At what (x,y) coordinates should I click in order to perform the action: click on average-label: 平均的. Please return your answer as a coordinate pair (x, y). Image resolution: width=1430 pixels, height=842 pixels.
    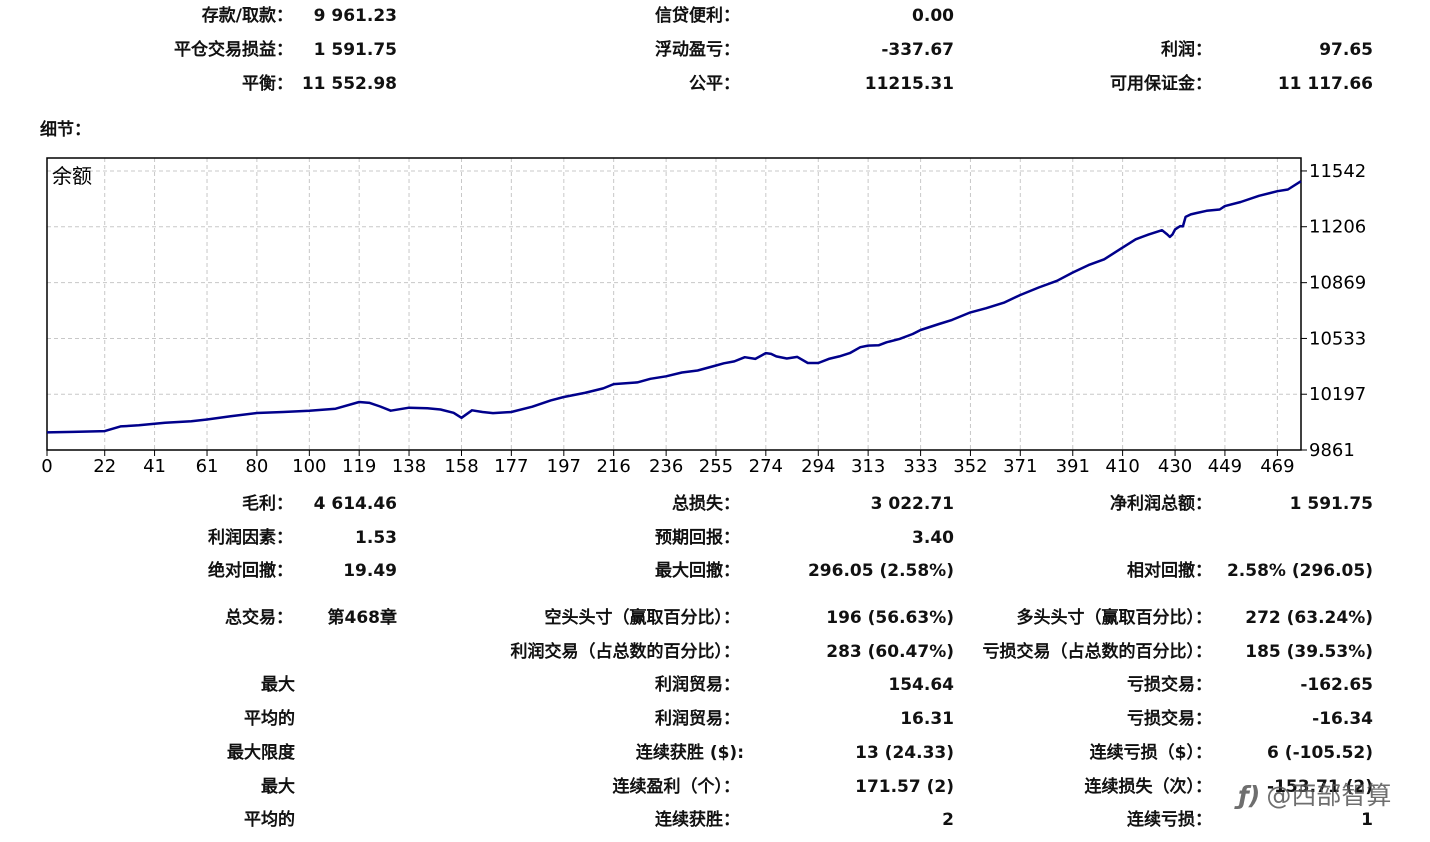
    Looking at the image, I should click on (269, 719).